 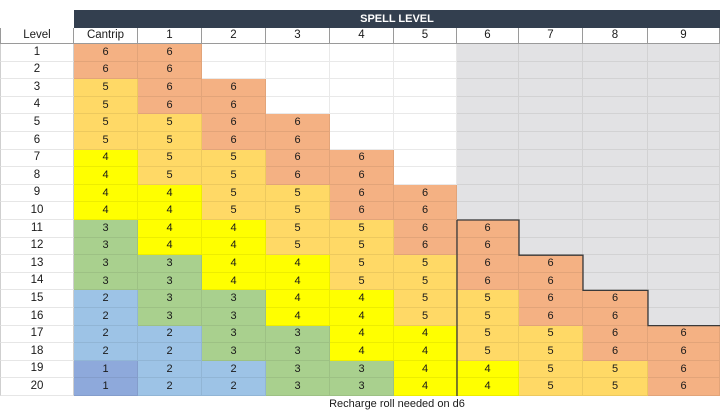 I want to click on spell-level-header-9: 9, so click(x=684, y=36).